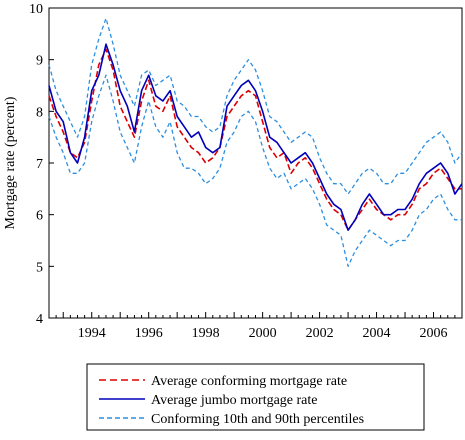  Describe the element at coordinates (39, 61) in the screenshot. I see `y-tick-label: 9` at that location.